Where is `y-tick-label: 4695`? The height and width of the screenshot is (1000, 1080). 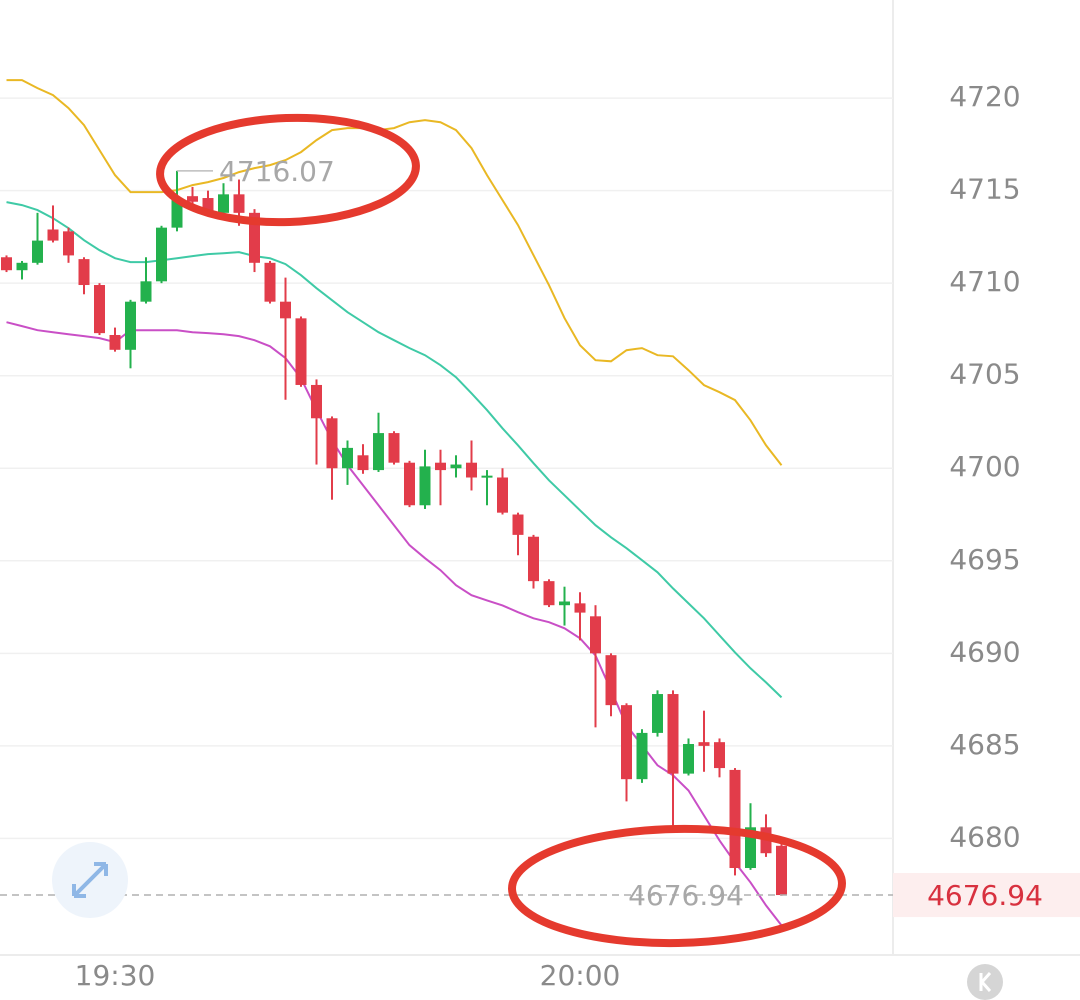
y-tick-label: 4695 is located at coordinates (984, 559).